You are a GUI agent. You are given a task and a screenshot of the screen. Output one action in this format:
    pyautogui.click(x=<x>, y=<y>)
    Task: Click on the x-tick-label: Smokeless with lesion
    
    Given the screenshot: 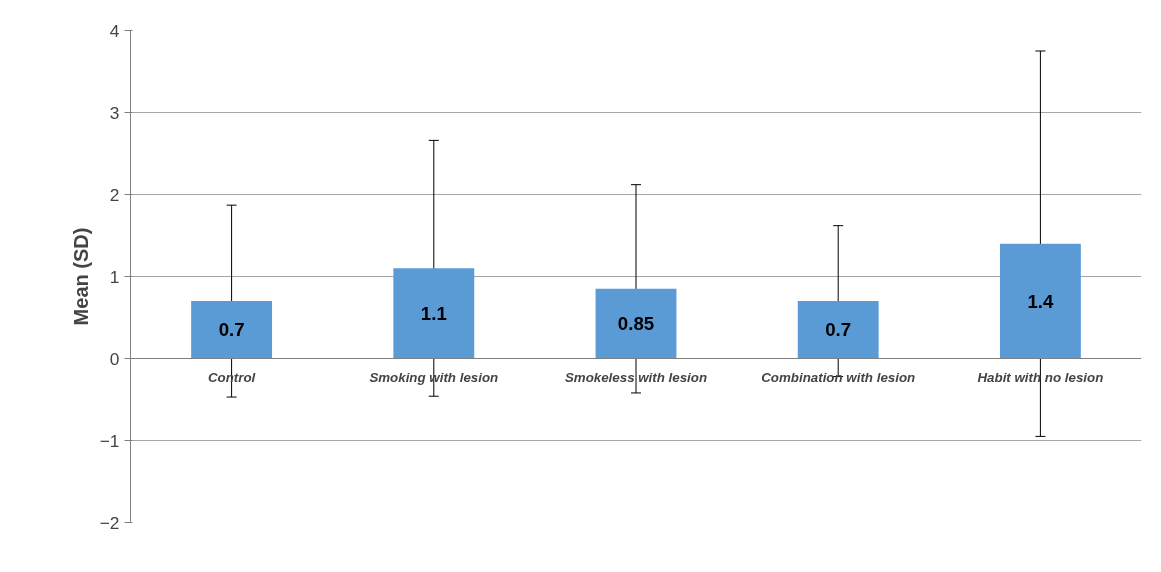 What is the action you would take?
    pyautogui.click(x=636, y=377)
    